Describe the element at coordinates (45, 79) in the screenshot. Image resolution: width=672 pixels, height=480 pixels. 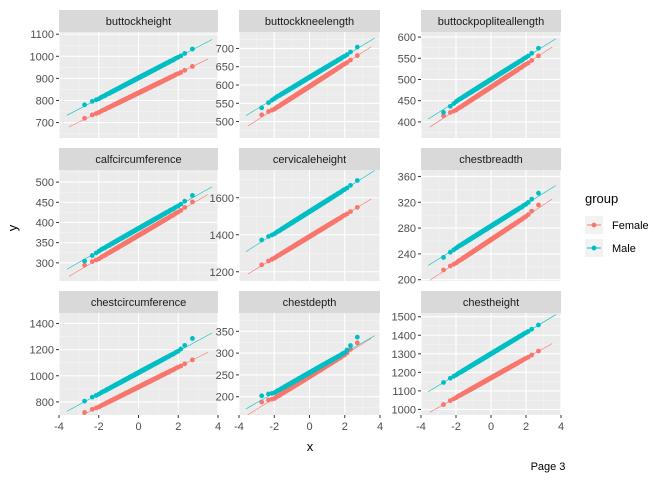
I see `y-tick-label: 900` at that location.